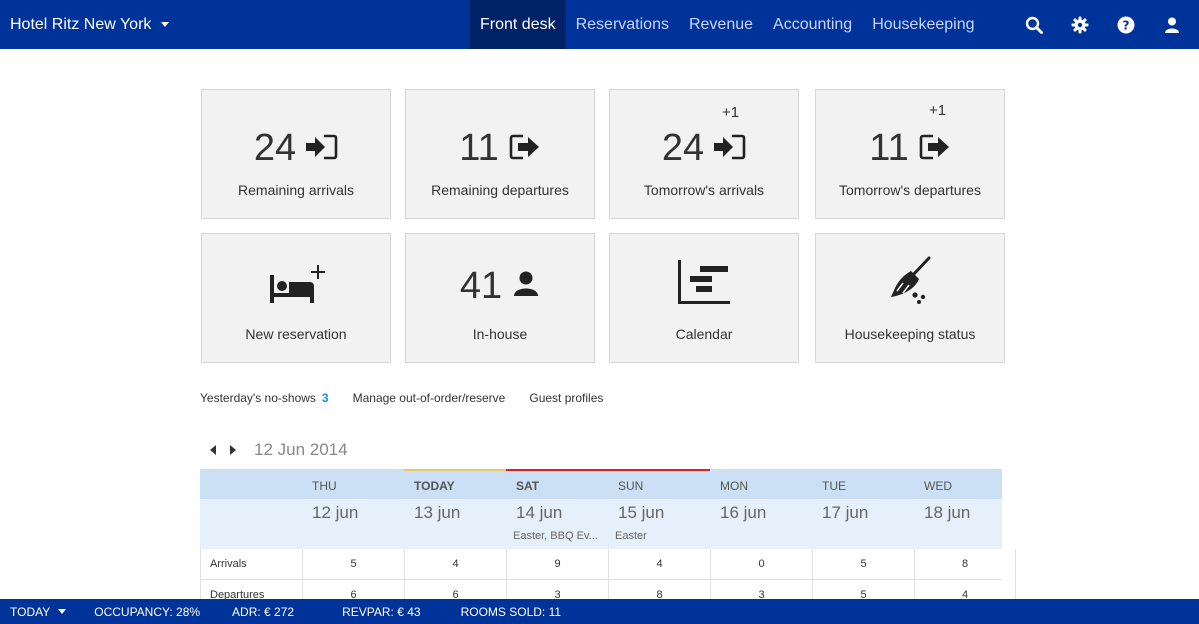  Describe the element at coordinates (429, 398) in the screenshot. I see `out-of-order-link: Manage out-of-order/reserve` at that location.